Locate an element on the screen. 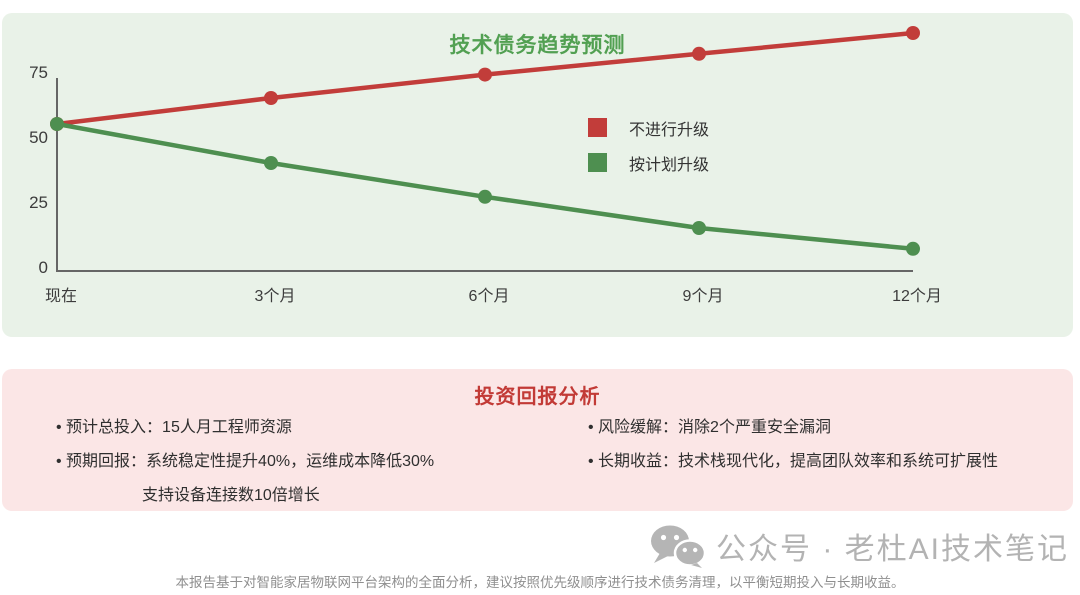 The image size is (1080, 595). wechat-watermark: 公众号 · 老杜AI技术笔记 is located at coordinates (859, 546).